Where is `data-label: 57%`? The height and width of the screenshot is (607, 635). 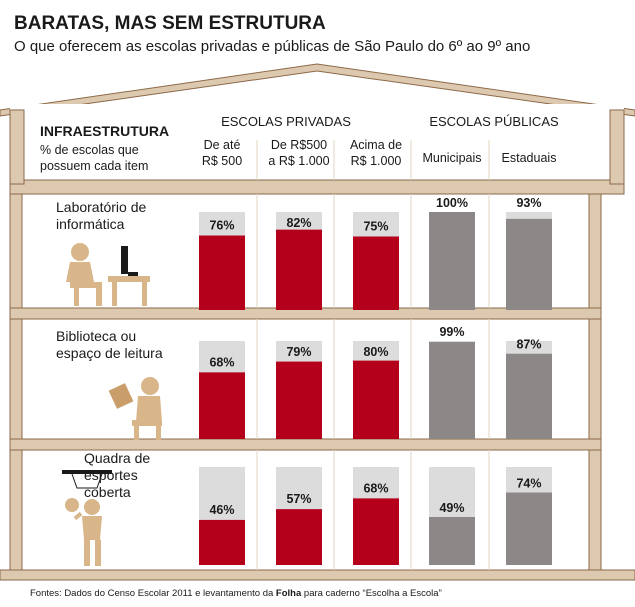 data-label: 57% is located at coordinates (298, 499).